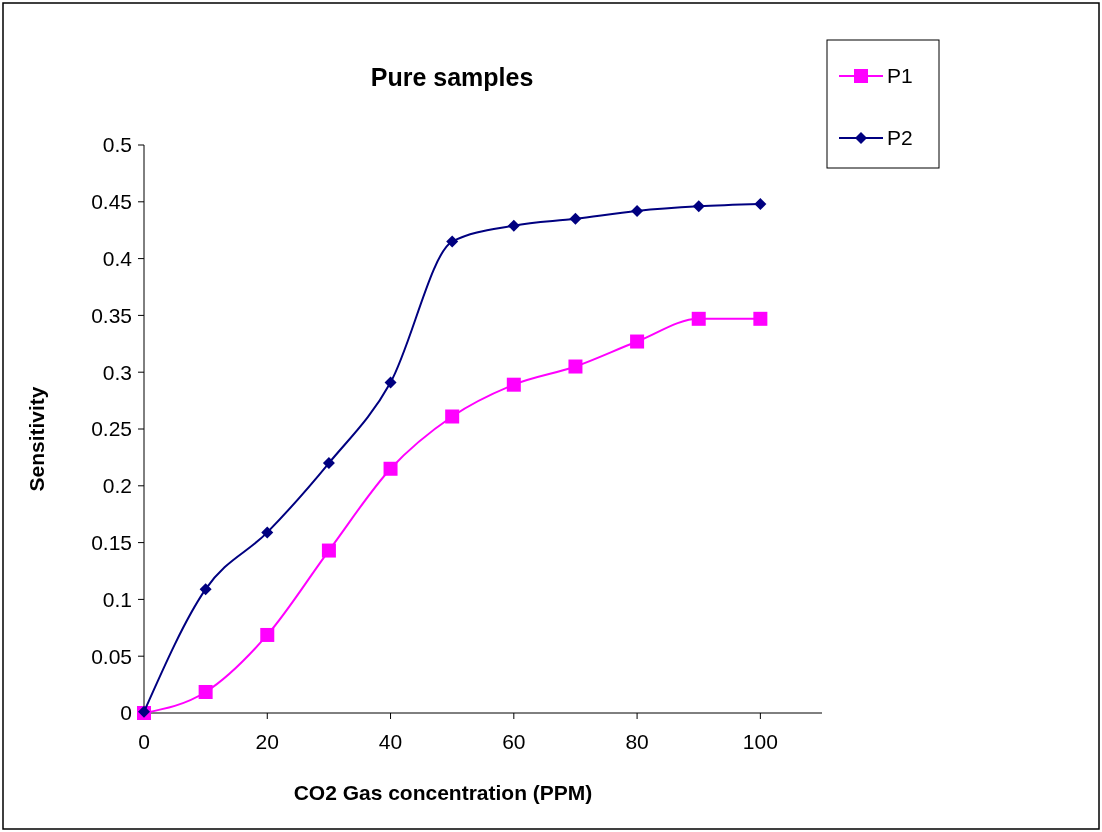 Image resolution: width=1102 pixels, height=832 pixels. Describe the element at coordinates (111, 656) in the screenshot. I see `y-tick-label: 0.05` at that location.